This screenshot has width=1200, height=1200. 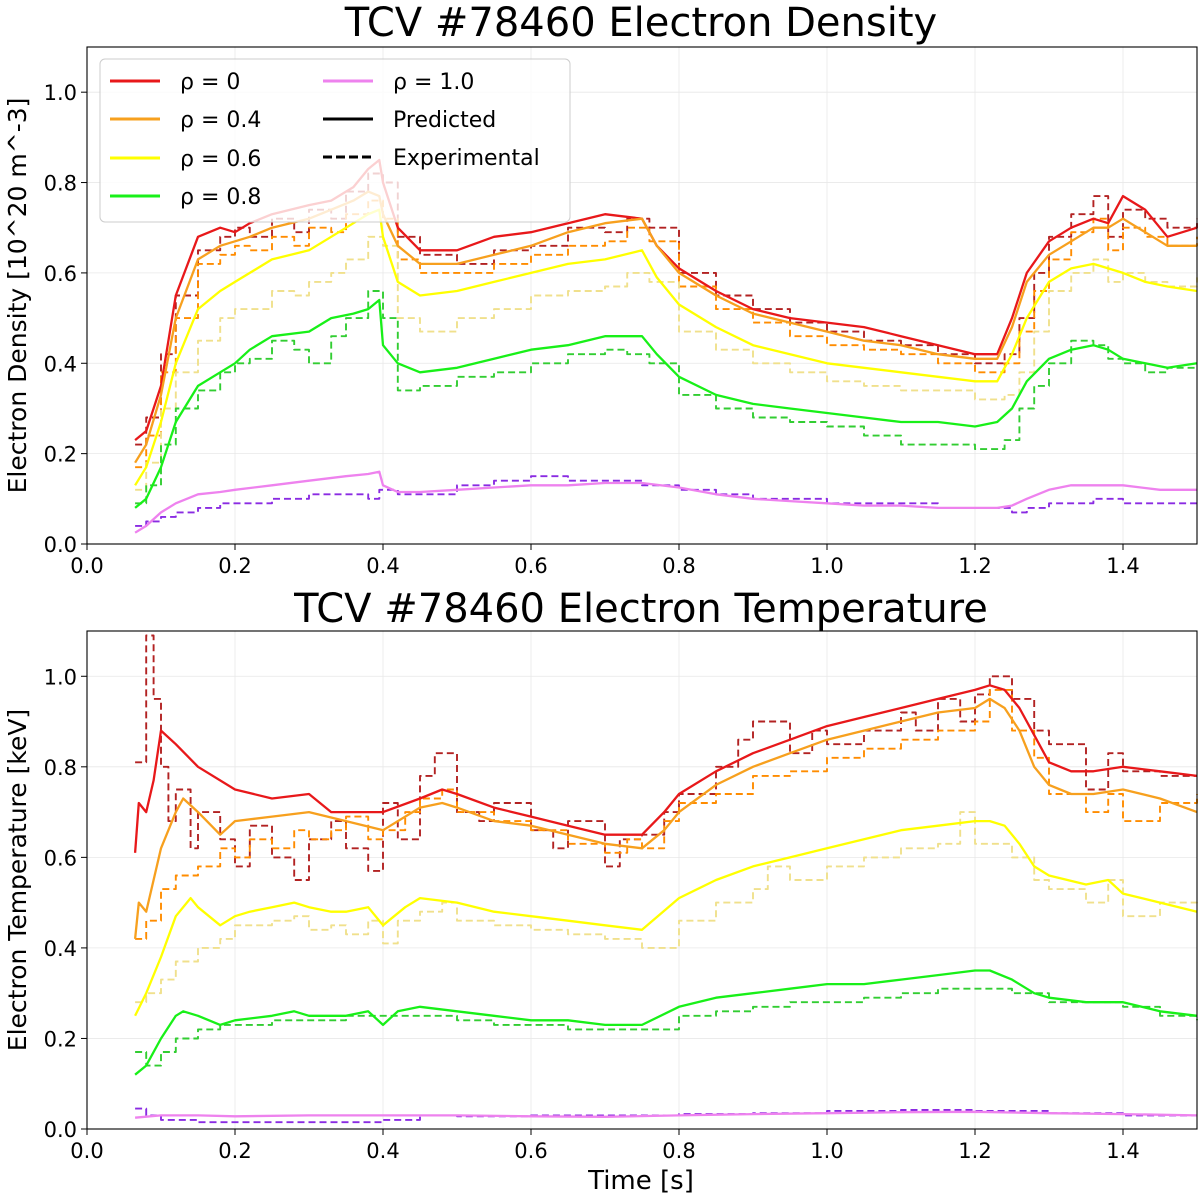 I want to click on legend-entry-rho-1.0: ρ = 1.0, so click(x=398, y=82).